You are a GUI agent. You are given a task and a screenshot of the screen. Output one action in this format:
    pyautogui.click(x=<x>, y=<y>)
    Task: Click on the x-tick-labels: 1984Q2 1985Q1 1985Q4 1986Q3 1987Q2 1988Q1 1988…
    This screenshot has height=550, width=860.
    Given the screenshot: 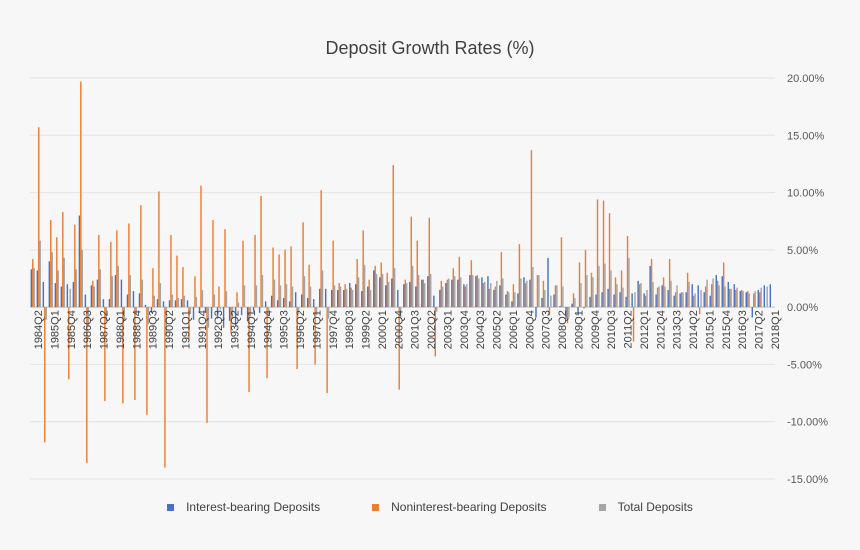 What is the action you would take?
    pyautogui.click(x=407, y=329)
    